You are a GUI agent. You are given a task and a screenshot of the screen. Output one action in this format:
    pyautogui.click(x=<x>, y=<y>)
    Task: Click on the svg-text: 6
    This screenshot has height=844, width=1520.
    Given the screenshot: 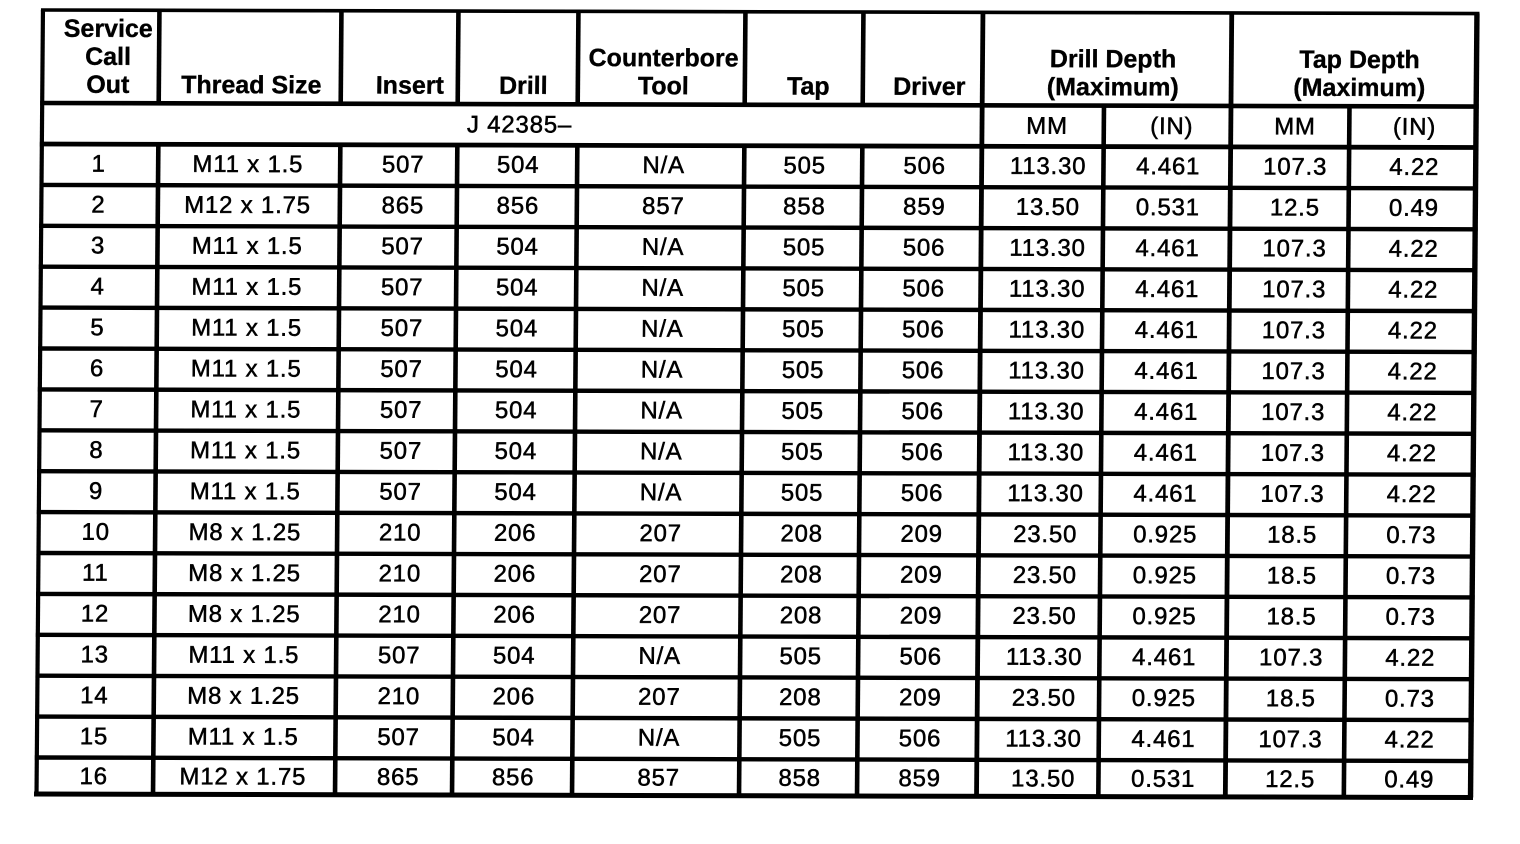 What is the action you would take?
    pyautogui.click(x=97, y=368)
    